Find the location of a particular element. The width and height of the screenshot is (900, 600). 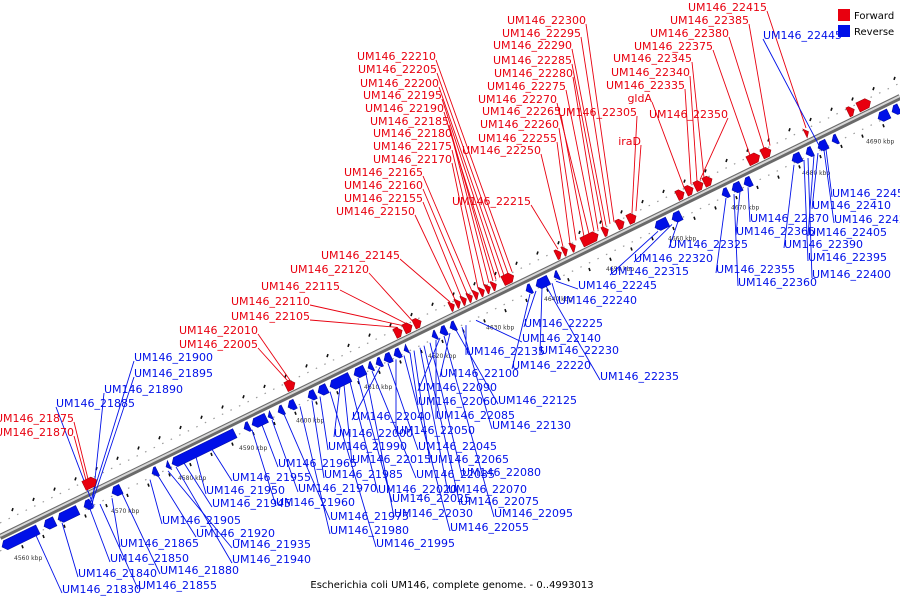

gene-label: UM146_21885 is located at coordinates (95, 403).